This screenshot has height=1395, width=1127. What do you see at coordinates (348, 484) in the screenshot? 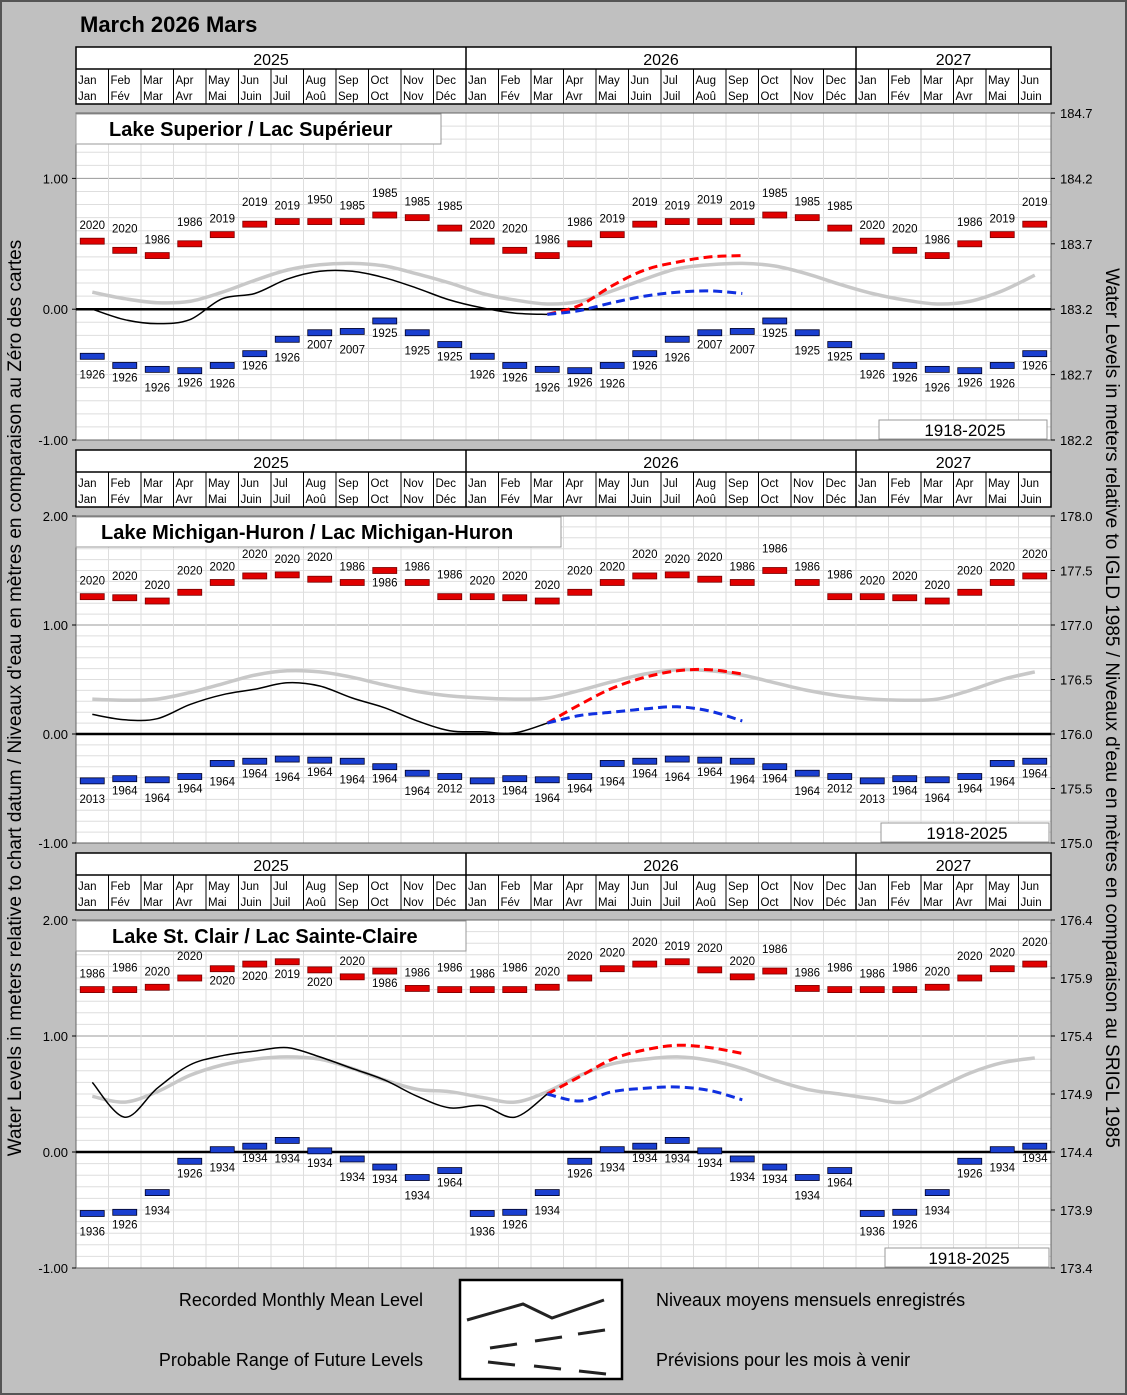
I see `month-label-en: Sep` at bounding box center [348, 484].